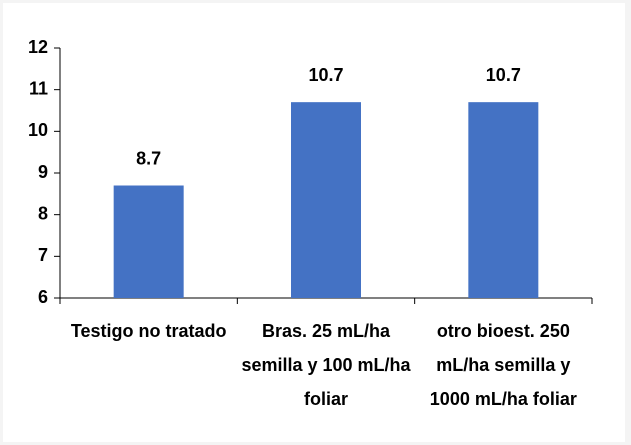 The width and height of the screenshot is (631, 445). Describe the element at coordinates (43, 297) in the screenshot. I see `y-tick-label: 6` at that location.